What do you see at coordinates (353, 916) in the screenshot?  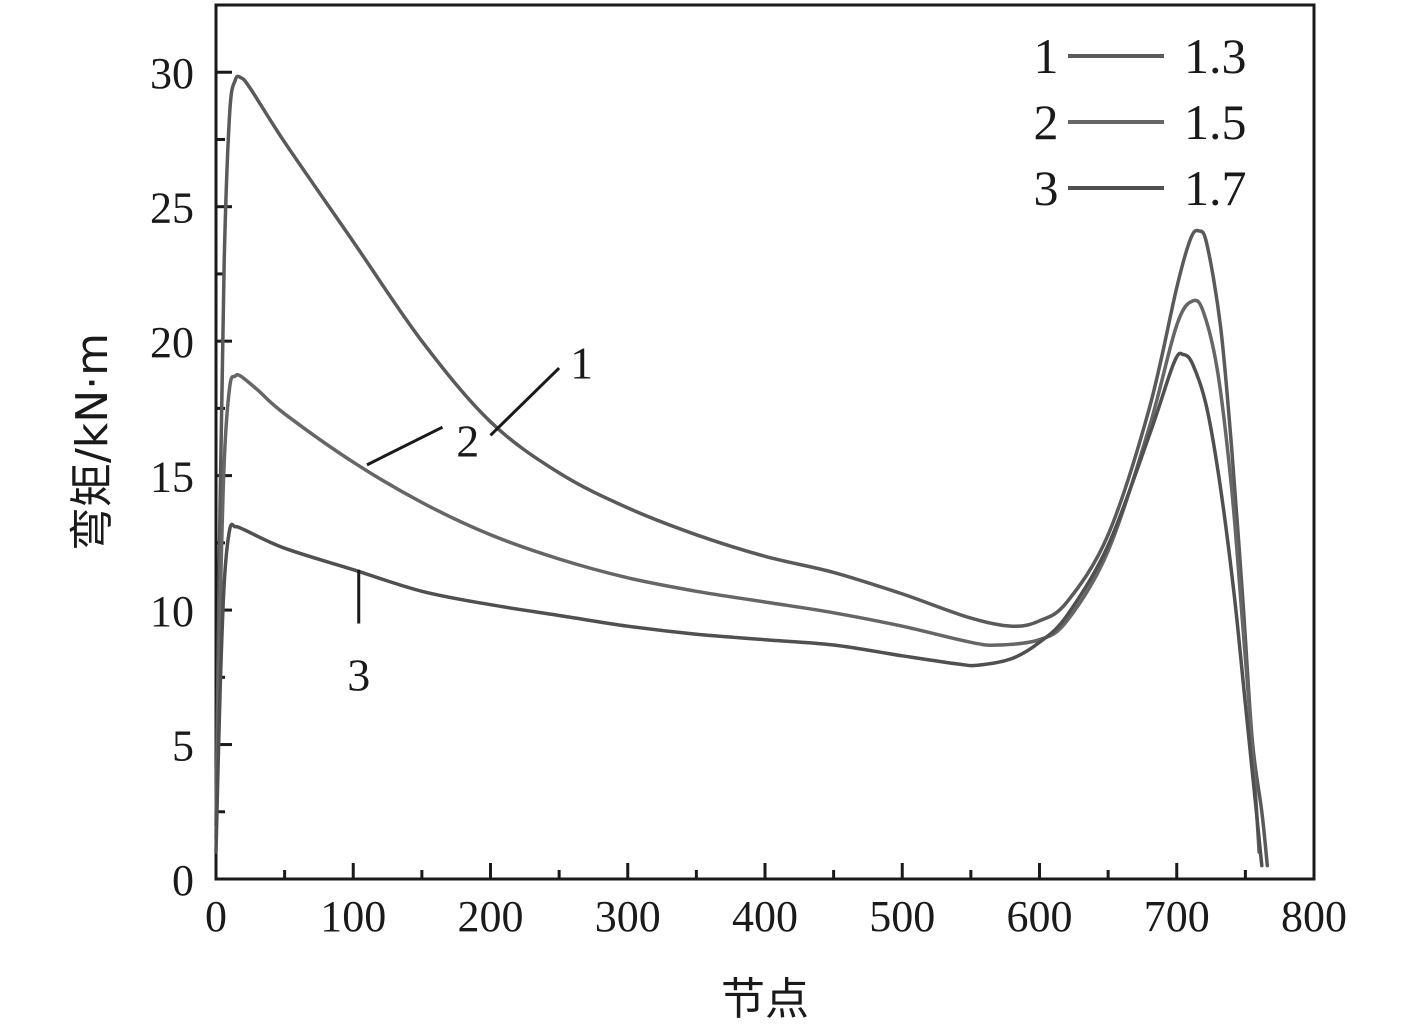 I see `x-tick-label: 100` at bounding box center [353, 916].